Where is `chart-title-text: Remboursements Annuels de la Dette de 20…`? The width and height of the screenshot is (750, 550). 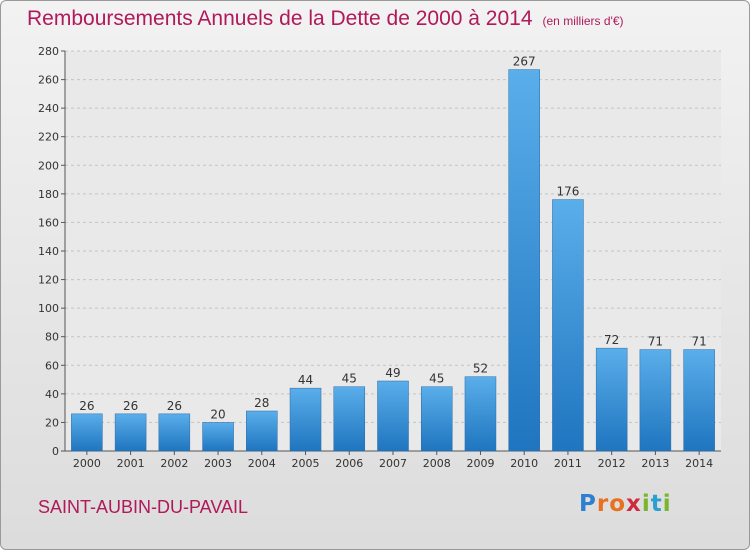
chart-title-text: Remboursements Annuels de la Dette de 20… is located at coordinates (280, 18).